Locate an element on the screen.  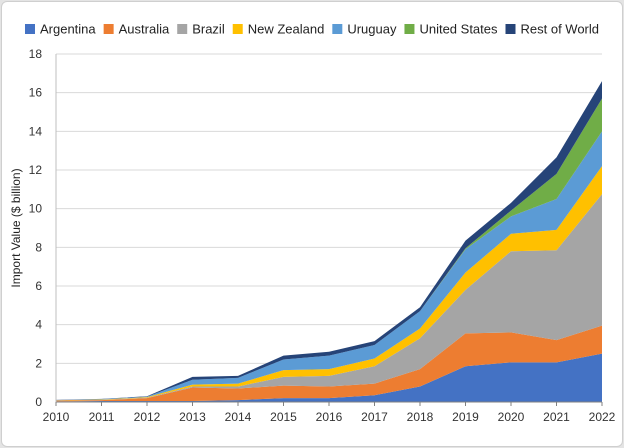
legend-label: Rest of World is located at coordinates (560, 29).